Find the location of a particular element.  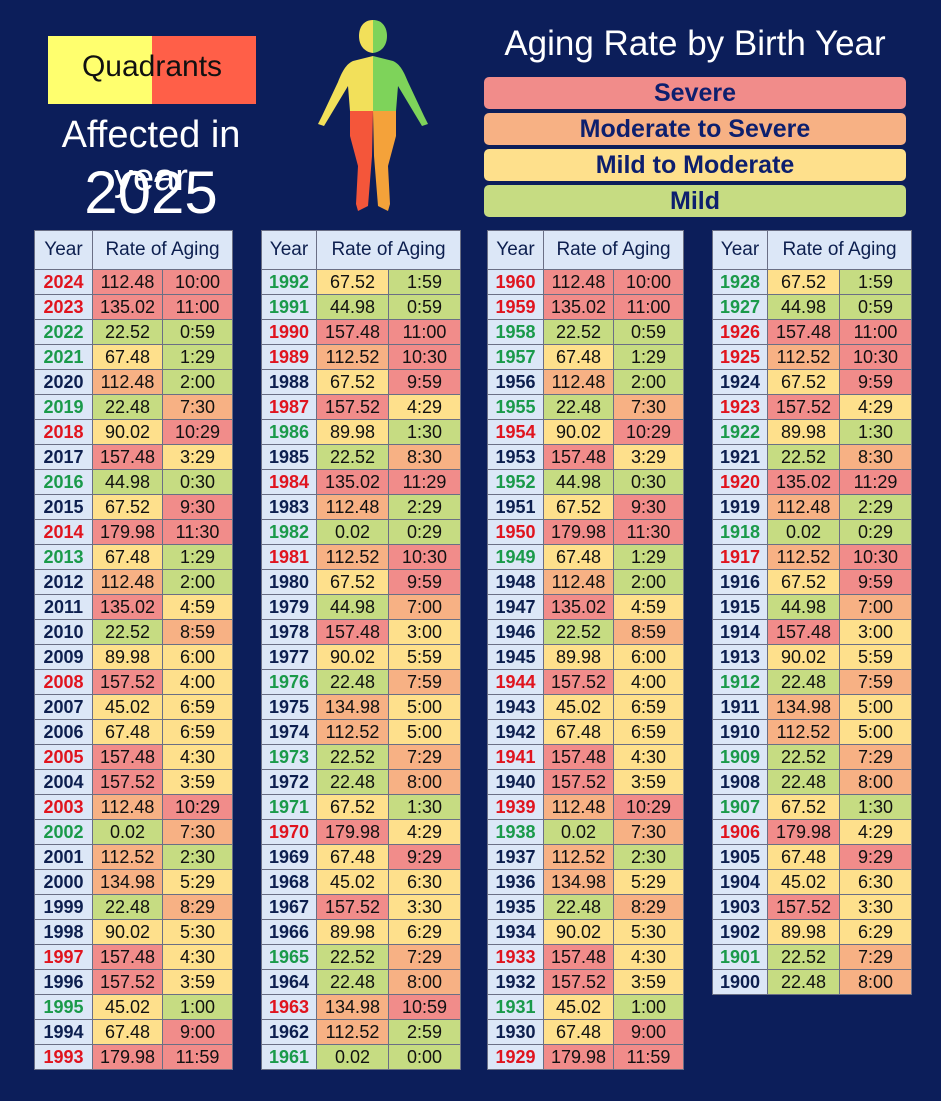

table-row: 2008 157.52 4:00 is located at coordinates (133, 682).